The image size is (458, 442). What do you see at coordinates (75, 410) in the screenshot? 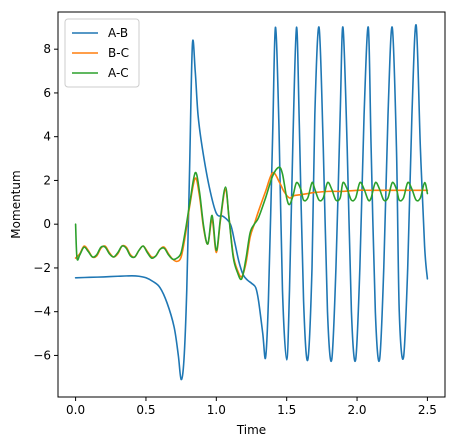
I see `x-tick-label: 0.0` at bounding box center [75, 410].